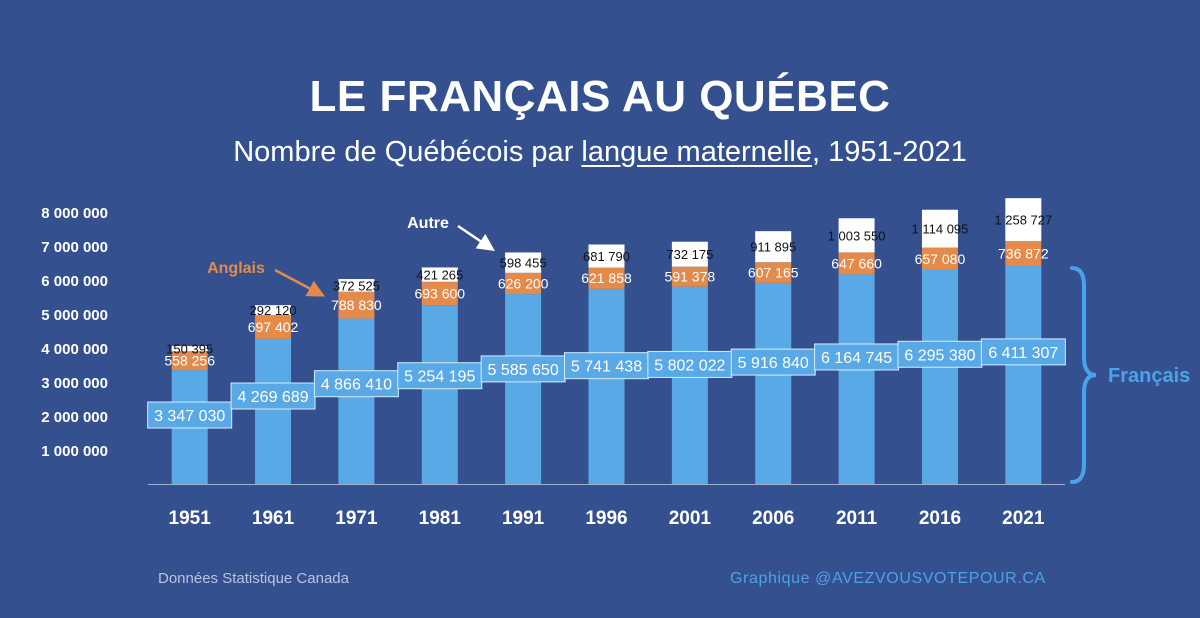  I want to click on data-label-anglais: 788 830, so click(356, 305).